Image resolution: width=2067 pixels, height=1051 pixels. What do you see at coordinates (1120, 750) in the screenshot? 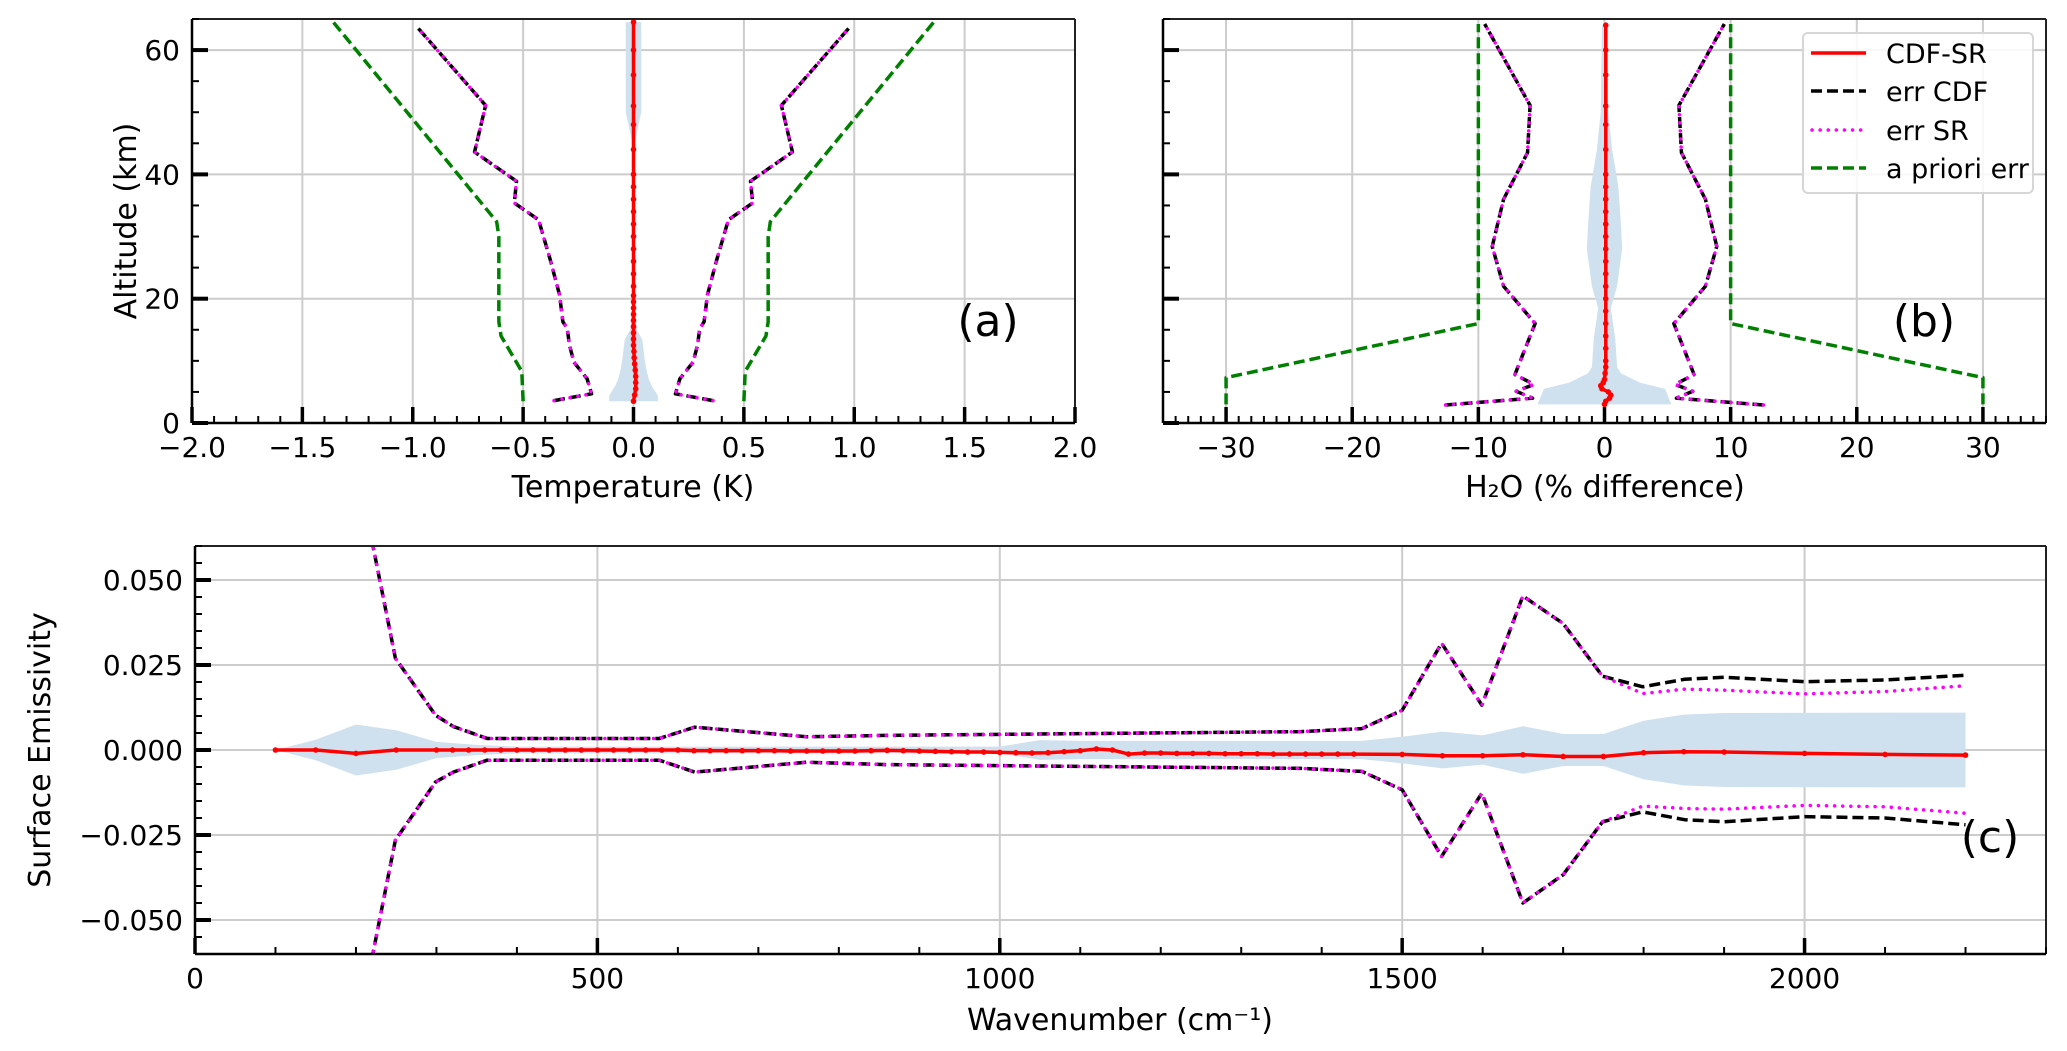
I see `spread-band` at bounding box center [1120, 750].